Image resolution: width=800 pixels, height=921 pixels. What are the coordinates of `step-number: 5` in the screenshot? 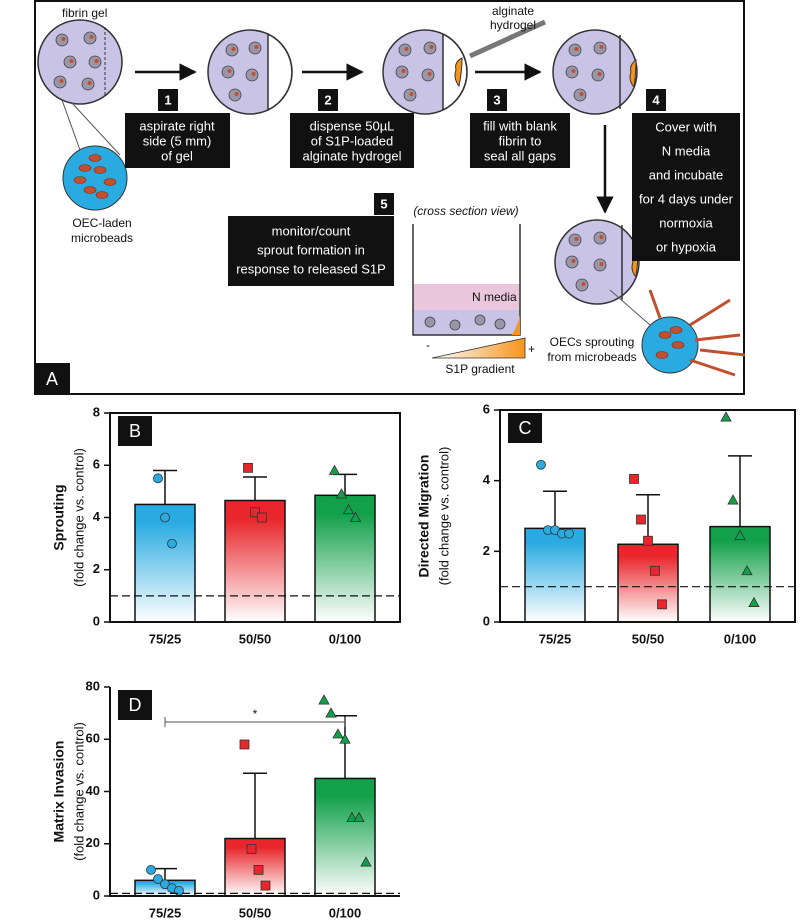 It's located at (383, 203).